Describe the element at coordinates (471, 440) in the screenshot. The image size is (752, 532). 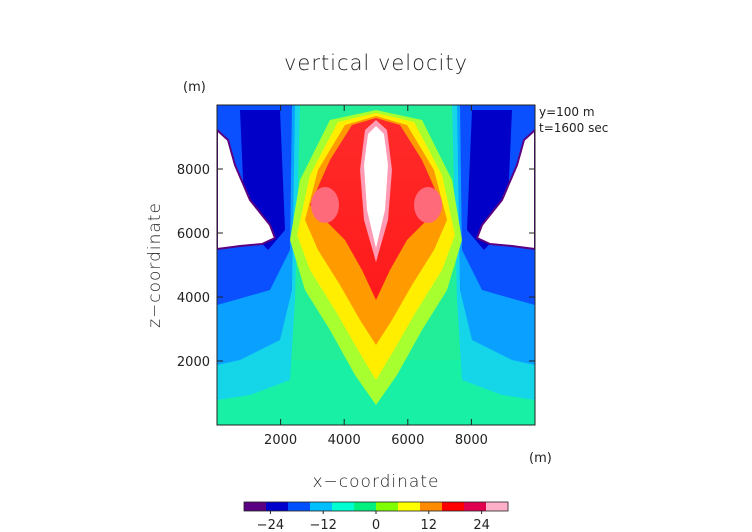
I see `x-tick-label: 8000` at that location.